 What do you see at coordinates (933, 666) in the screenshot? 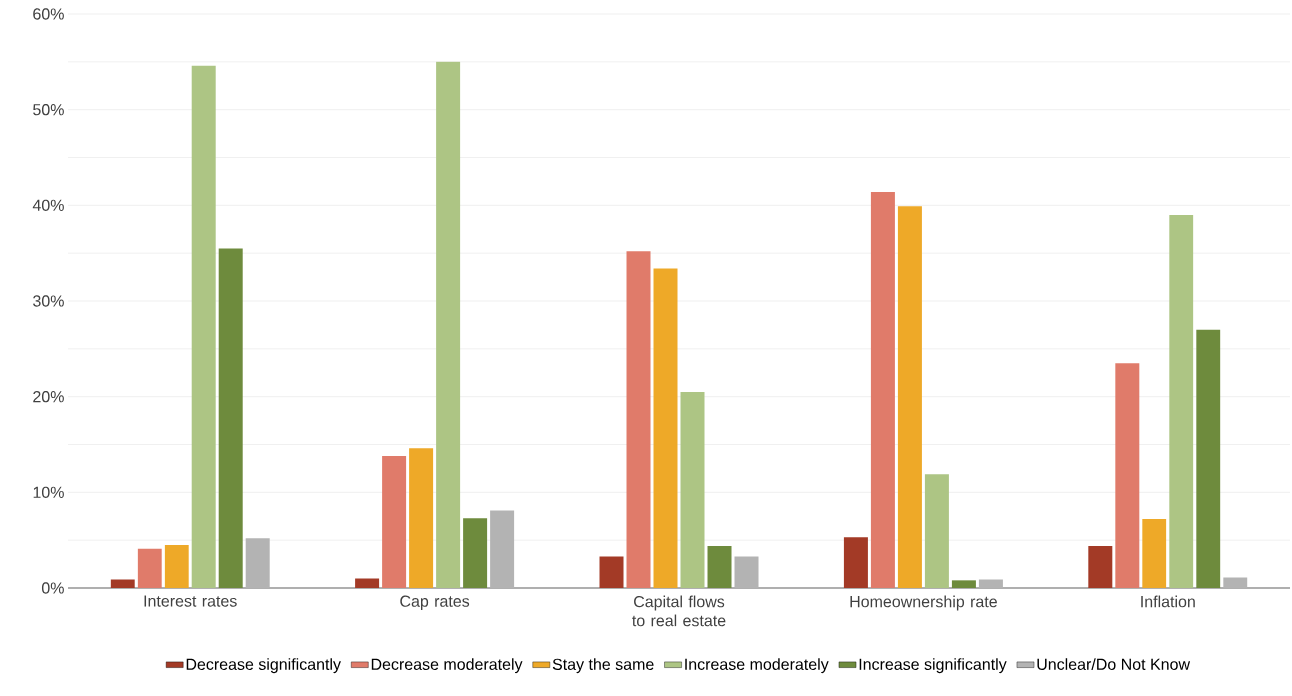
I see `legend-label: Increase significantly` at bounding box center [933, 666].